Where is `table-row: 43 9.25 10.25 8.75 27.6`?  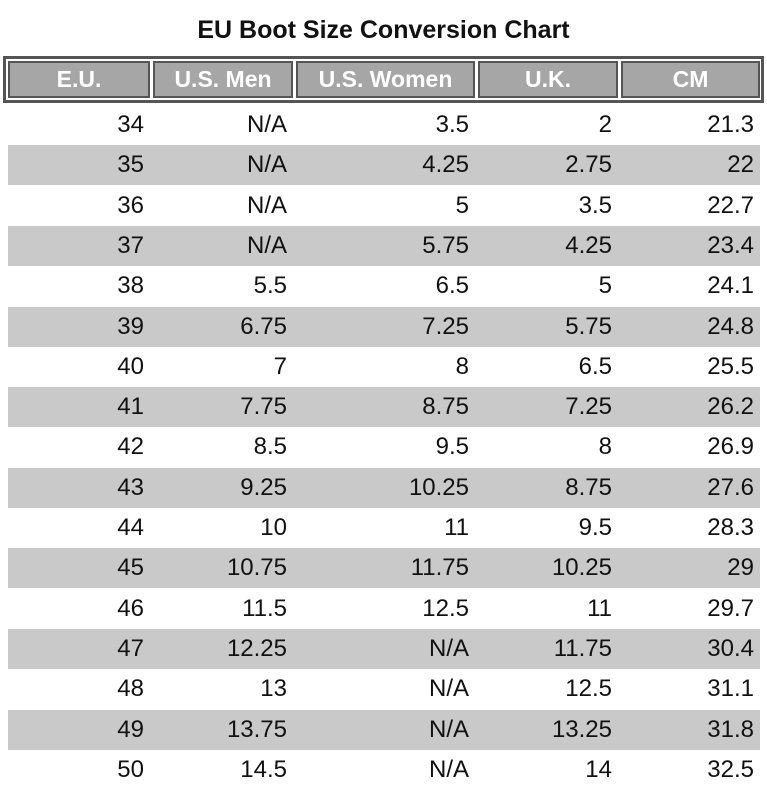 table-row: 43 9.25 10.25 8.75 27.6 is located at coordinates (384, 487).